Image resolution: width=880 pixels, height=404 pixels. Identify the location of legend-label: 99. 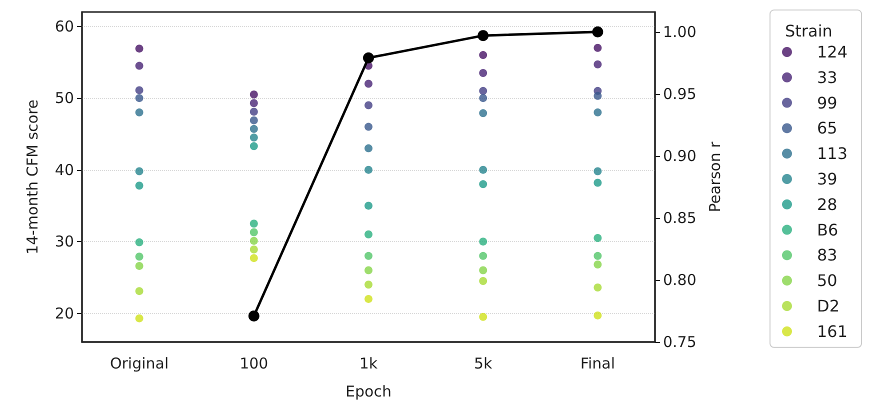
(827, 102).